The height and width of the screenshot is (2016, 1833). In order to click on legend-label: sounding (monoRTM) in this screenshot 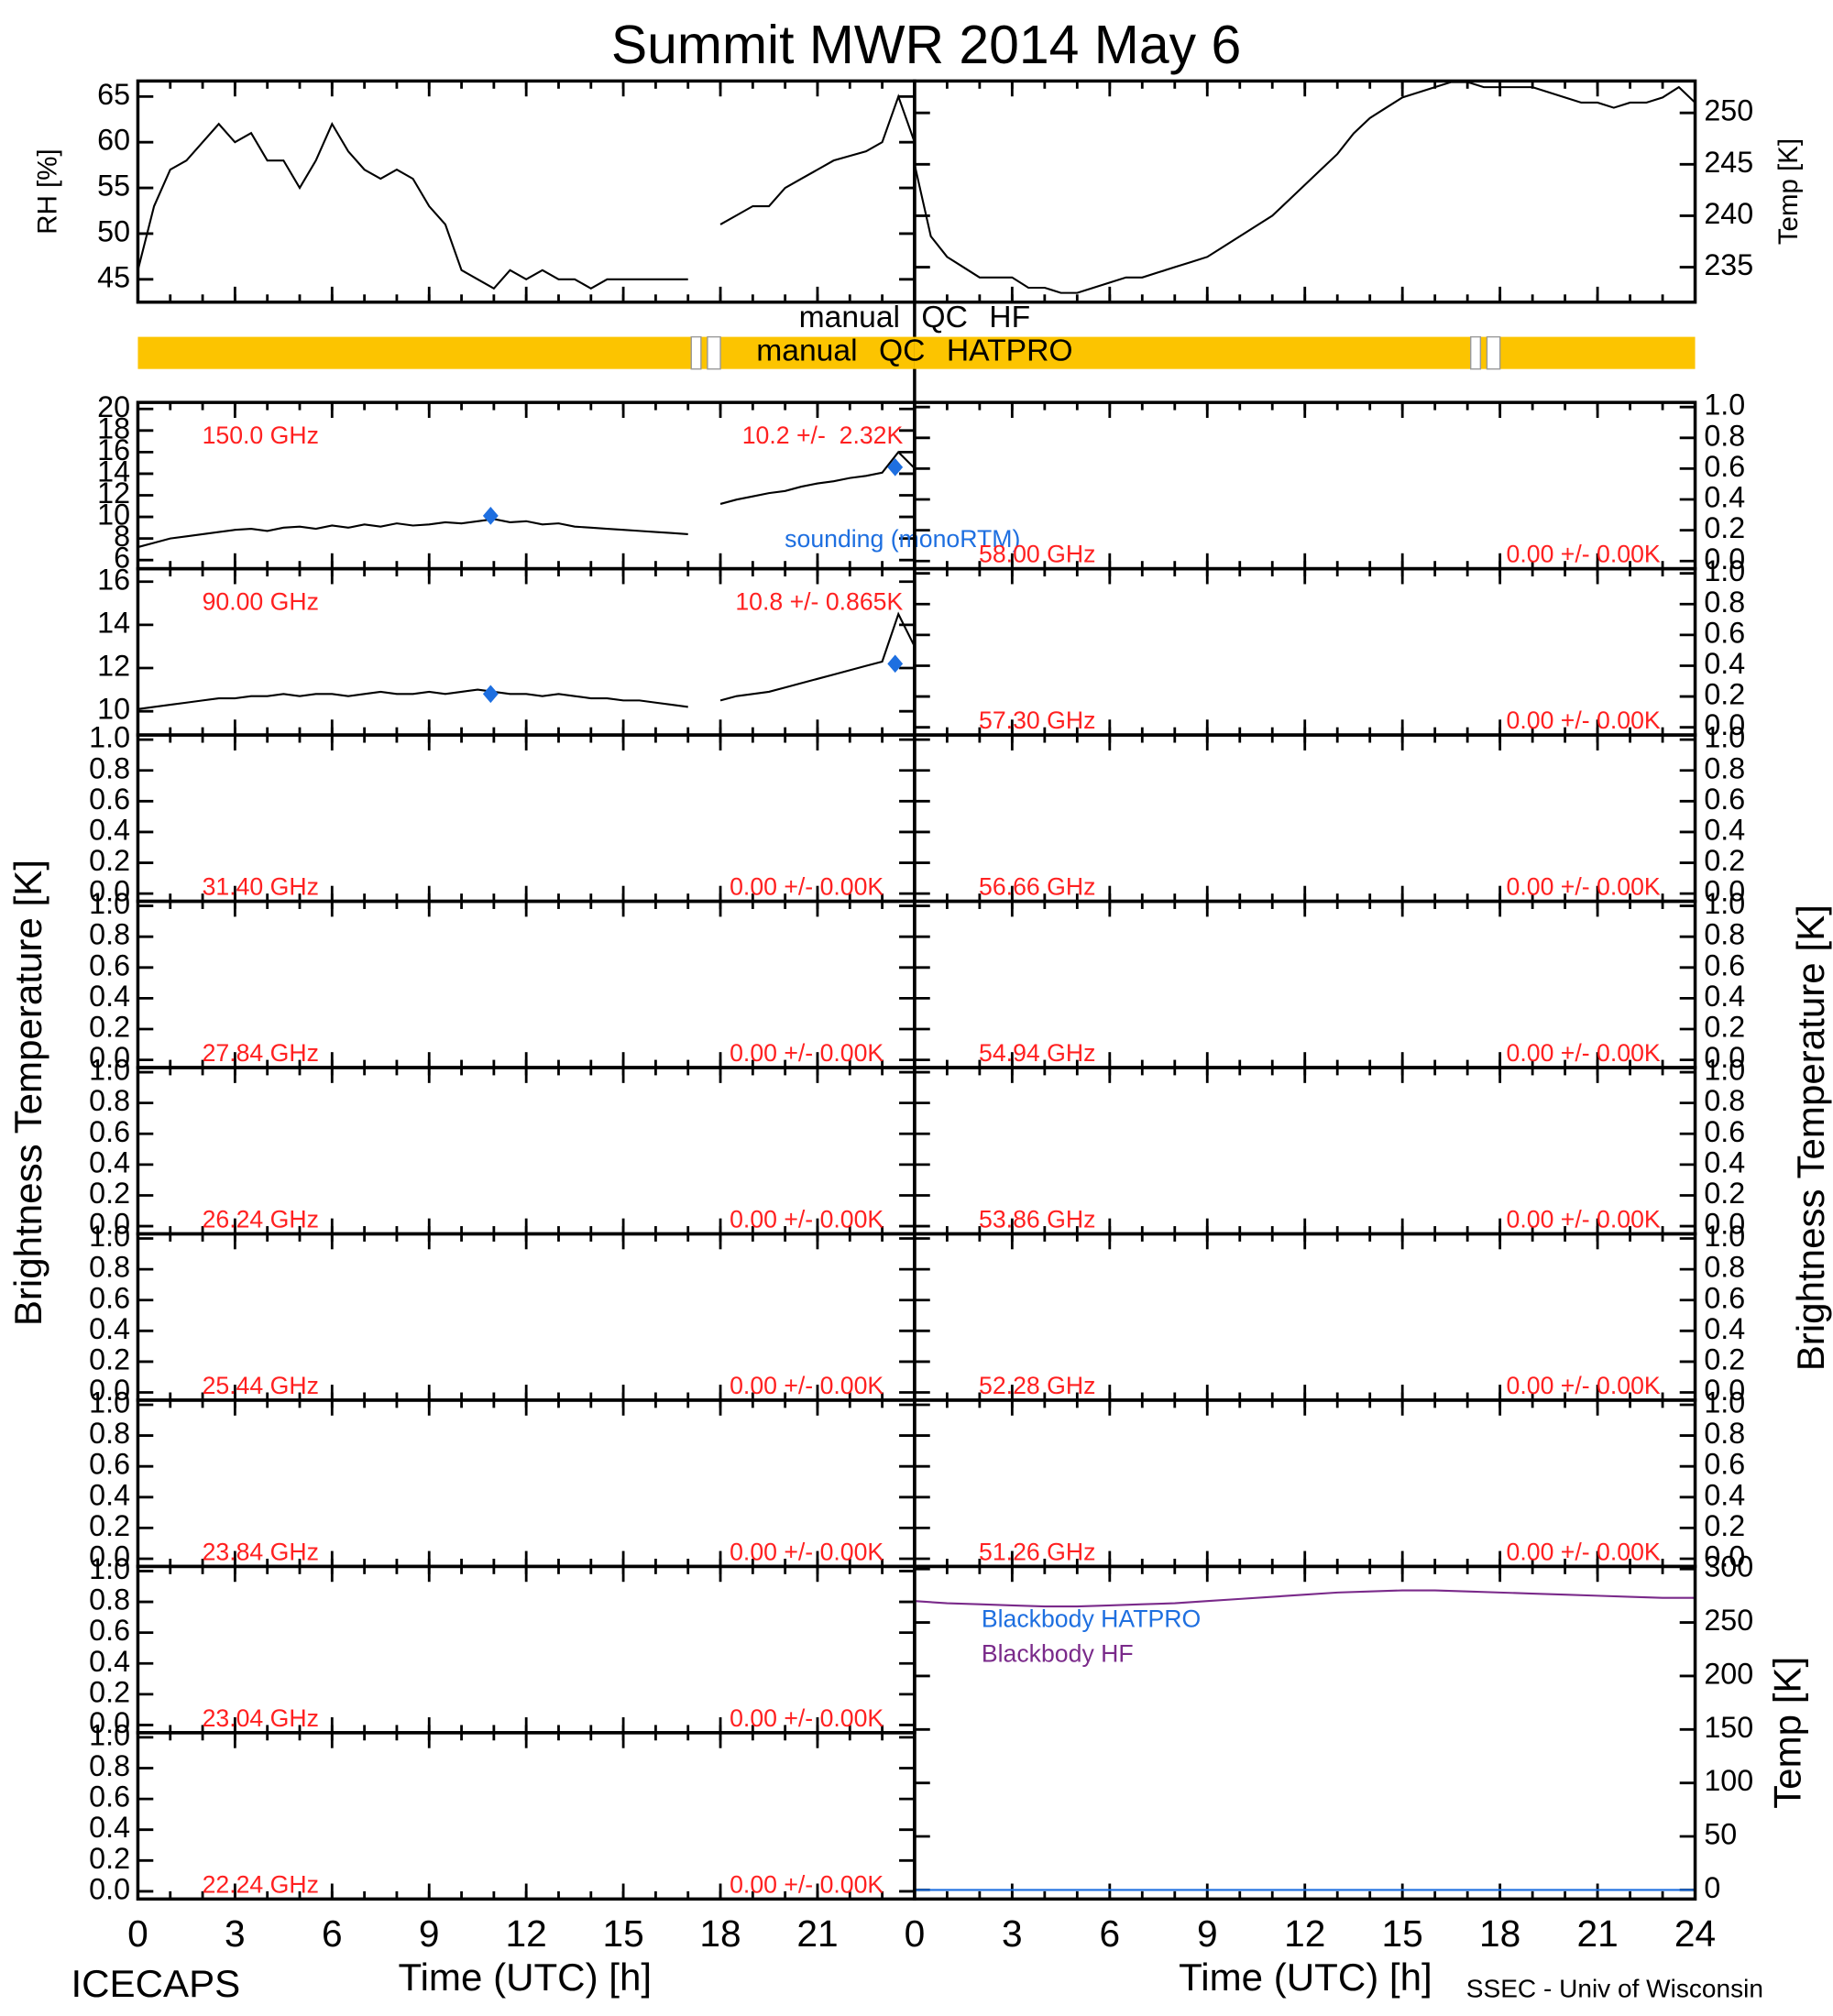, I will do `click(902, 539)`.